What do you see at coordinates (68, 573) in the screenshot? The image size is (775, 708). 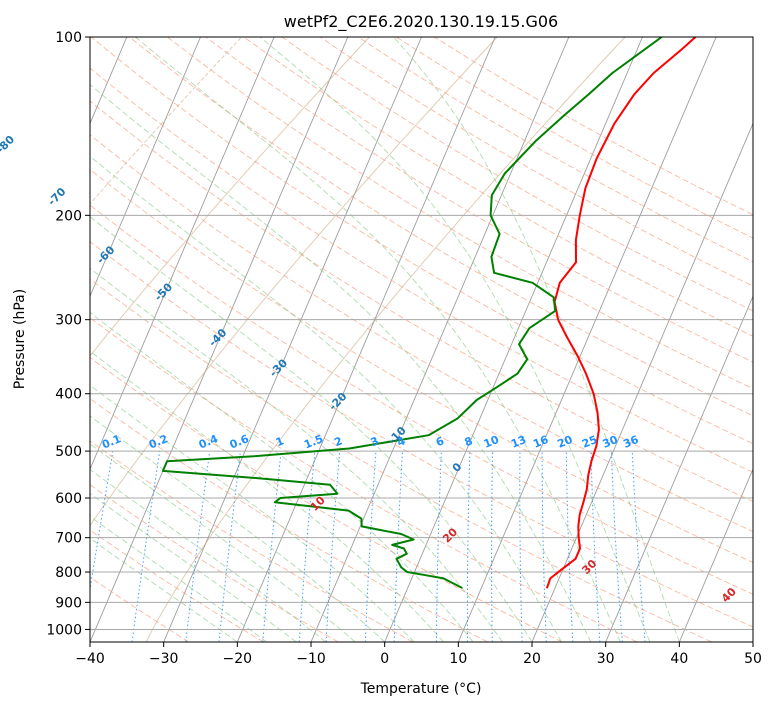 I see `y-tick-label: 800` at bounding box center [68, 573].